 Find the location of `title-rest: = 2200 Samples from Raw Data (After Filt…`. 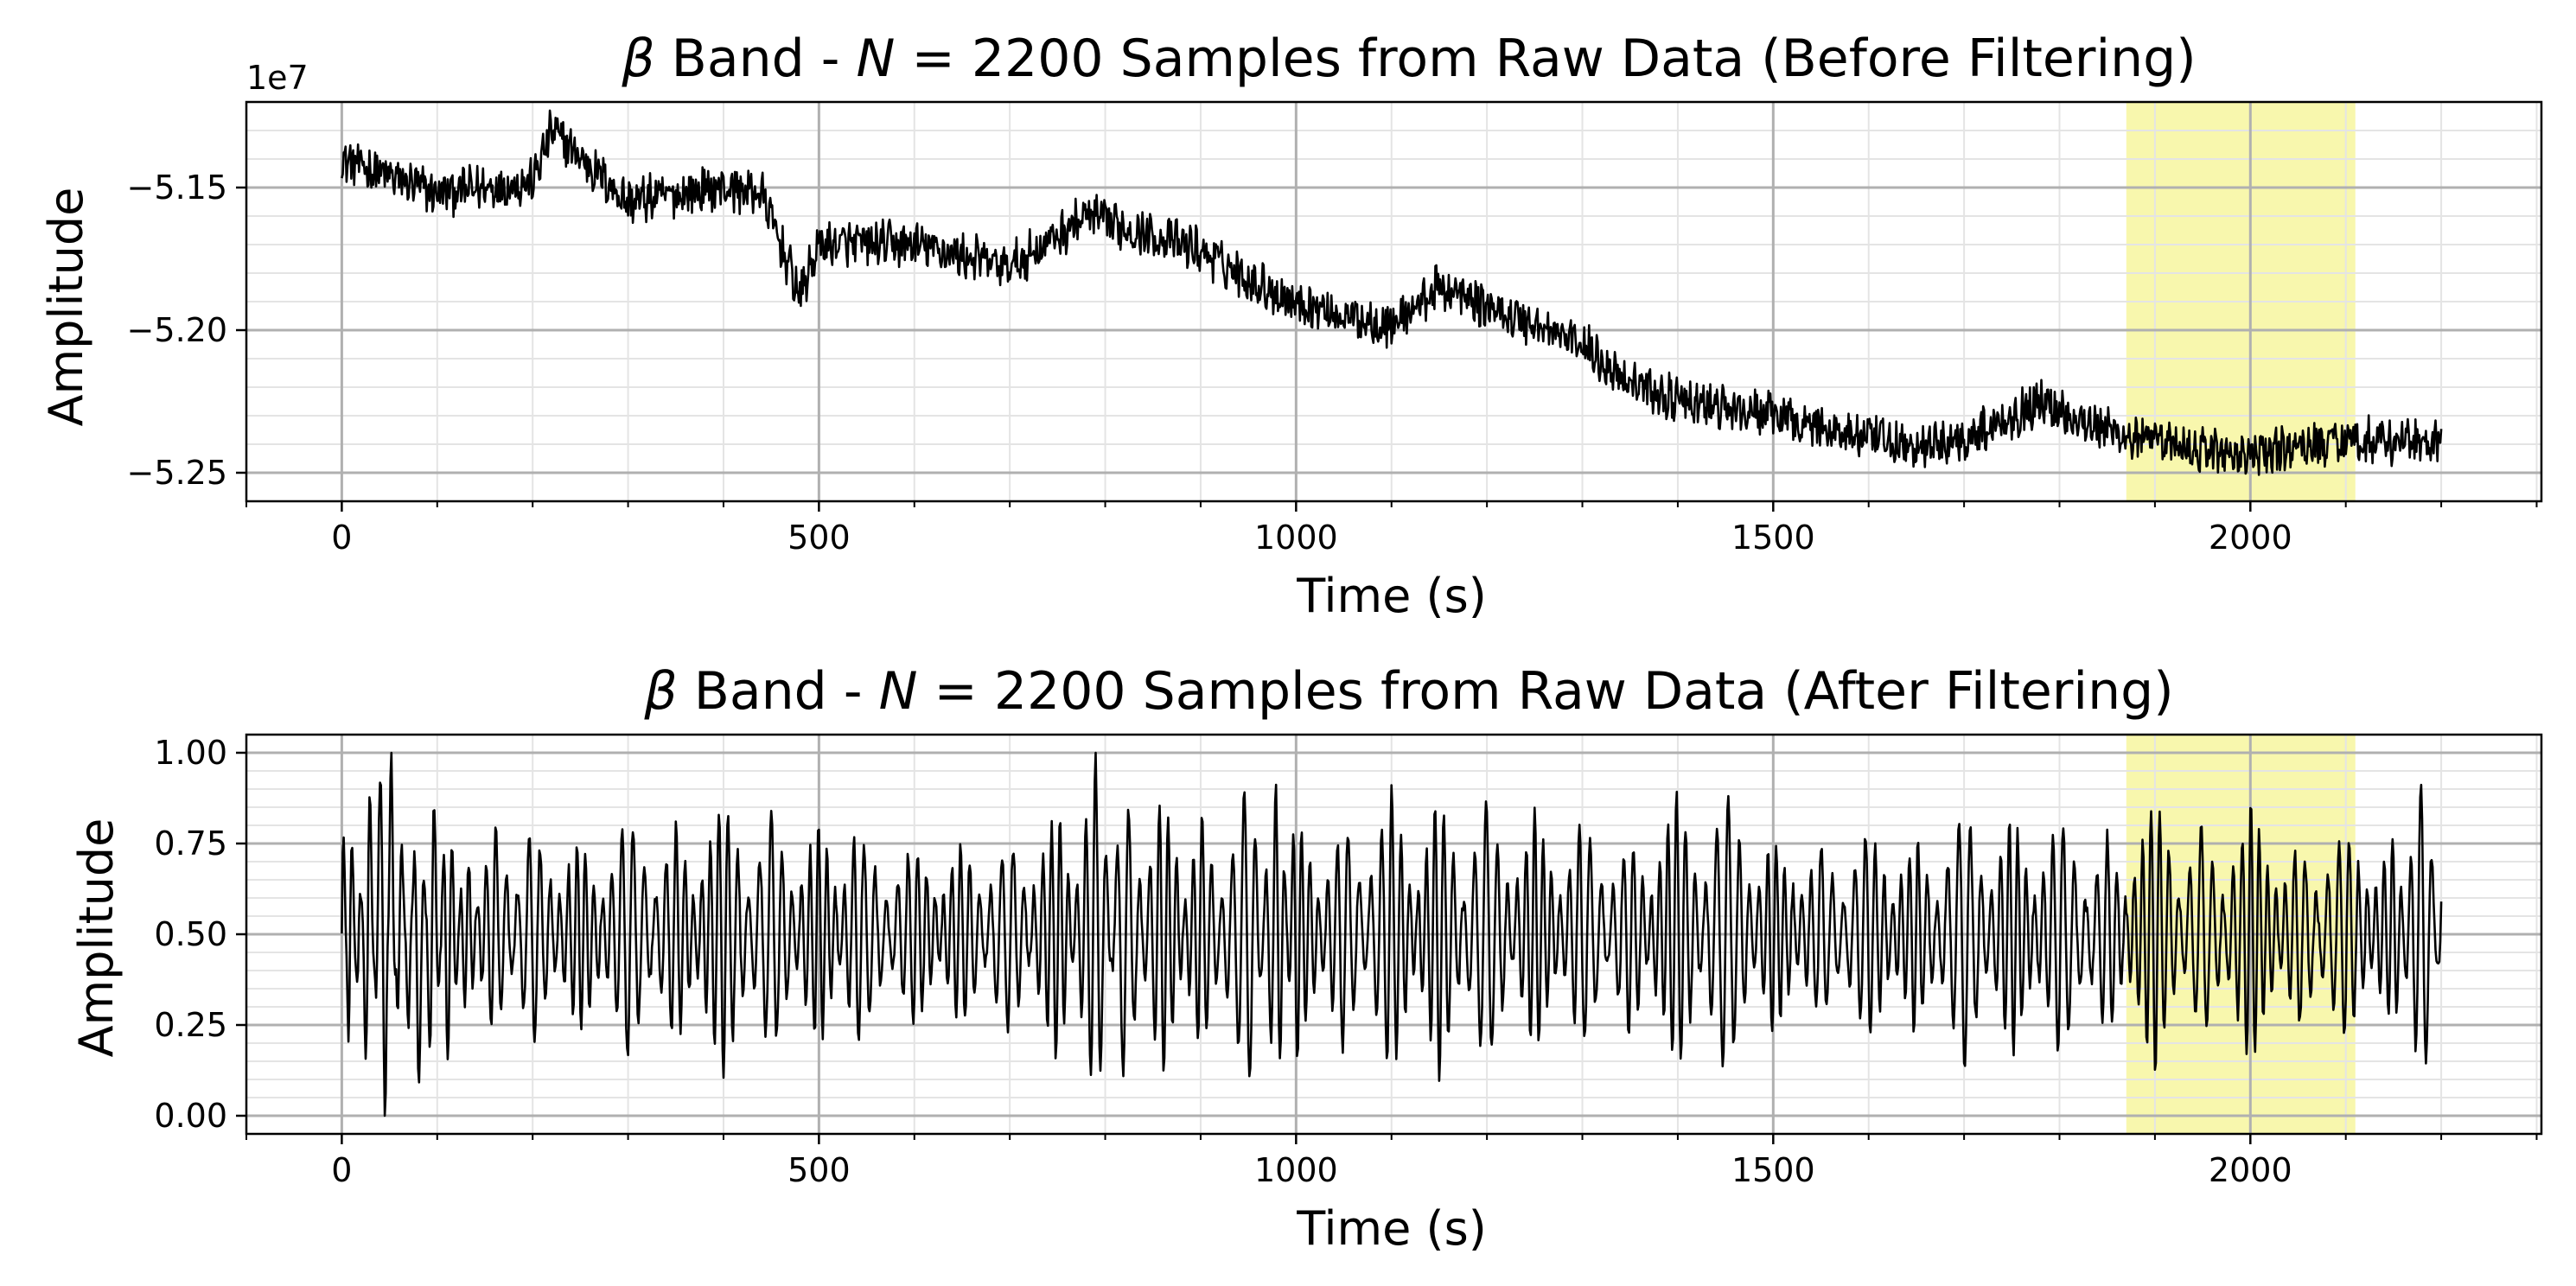

title-rest: = 2200 Samples from Raw Data (After Filt… is located at coordinates (1545, 692).